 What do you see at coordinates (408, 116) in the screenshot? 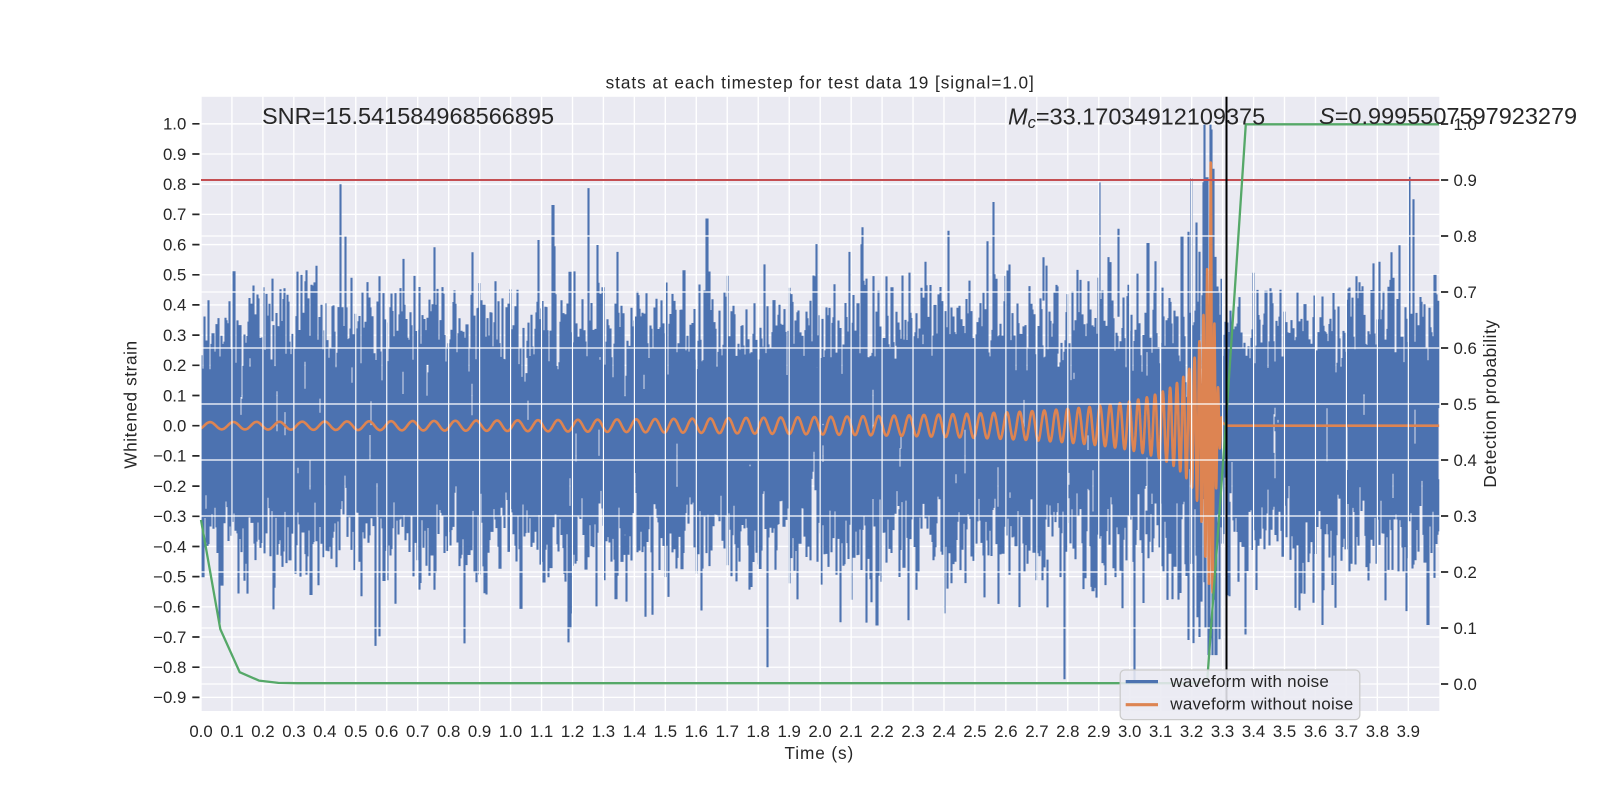
I see `svg-text: SNR=15.541584968566895` at bounding box center [408, 116].